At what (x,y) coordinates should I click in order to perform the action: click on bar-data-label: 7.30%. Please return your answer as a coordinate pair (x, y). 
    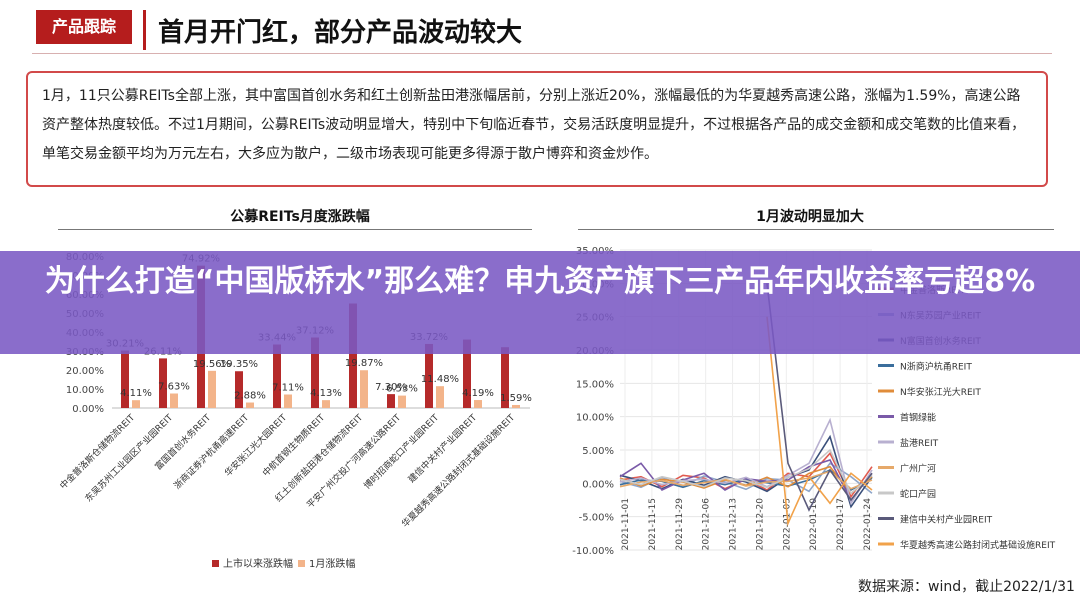
    Looking at the image, I should click on (391, 387).